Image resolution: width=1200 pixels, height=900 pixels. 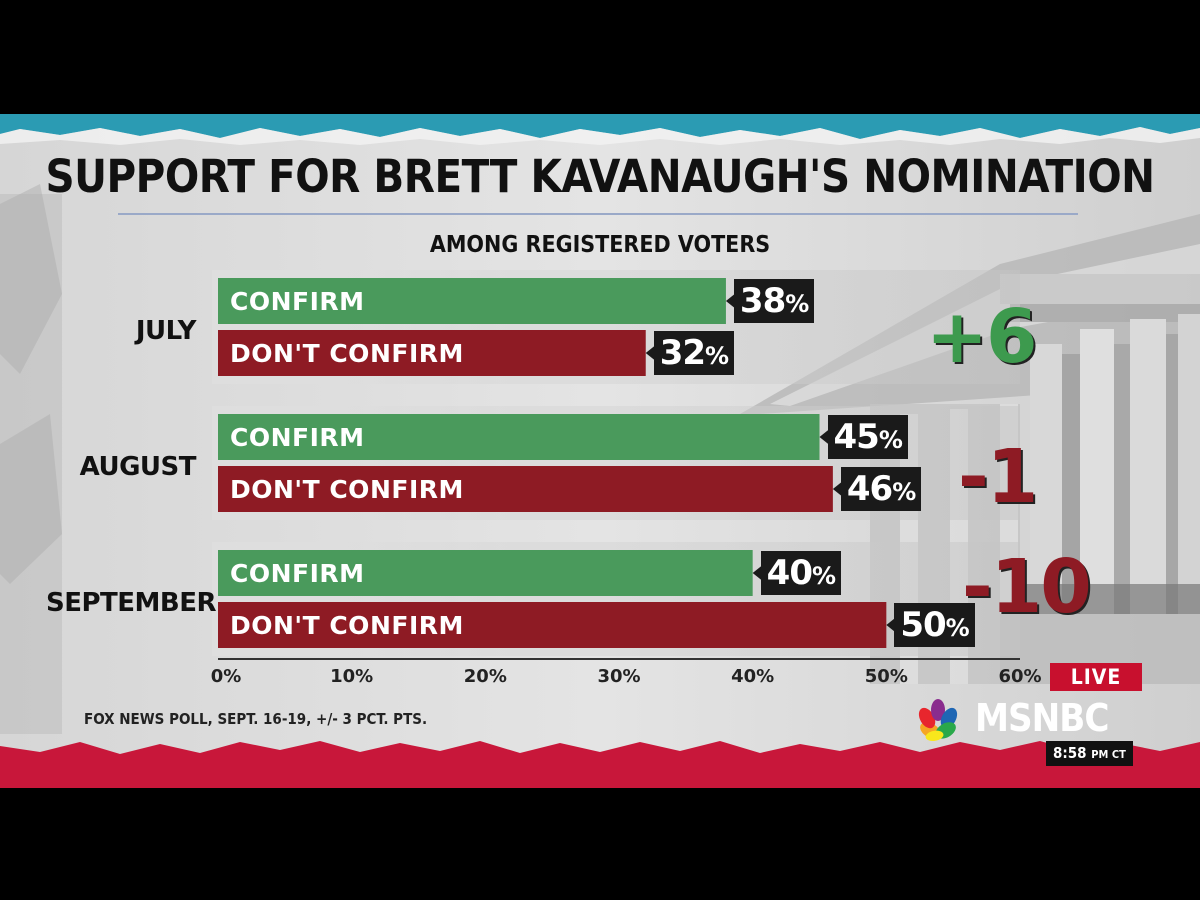 I want to click on month-label-august: AUGUST, so click(x=138, y=467).